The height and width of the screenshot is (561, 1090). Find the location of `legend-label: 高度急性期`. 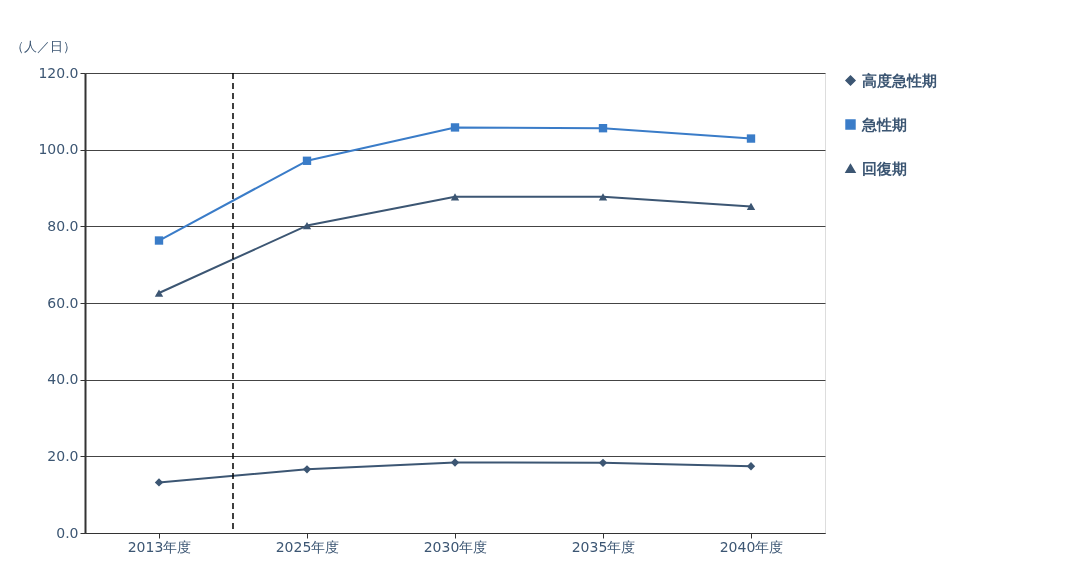

legend-label: 高度急性期 is located at coordinates (899, 80).